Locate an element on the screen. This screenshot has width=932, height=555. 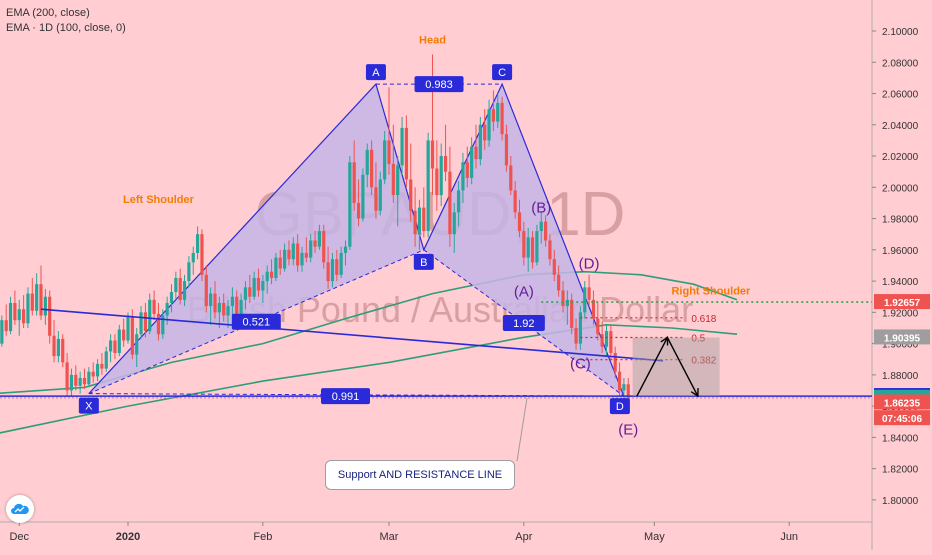
pattern-point-label: C is located at coordinates (502, 73).